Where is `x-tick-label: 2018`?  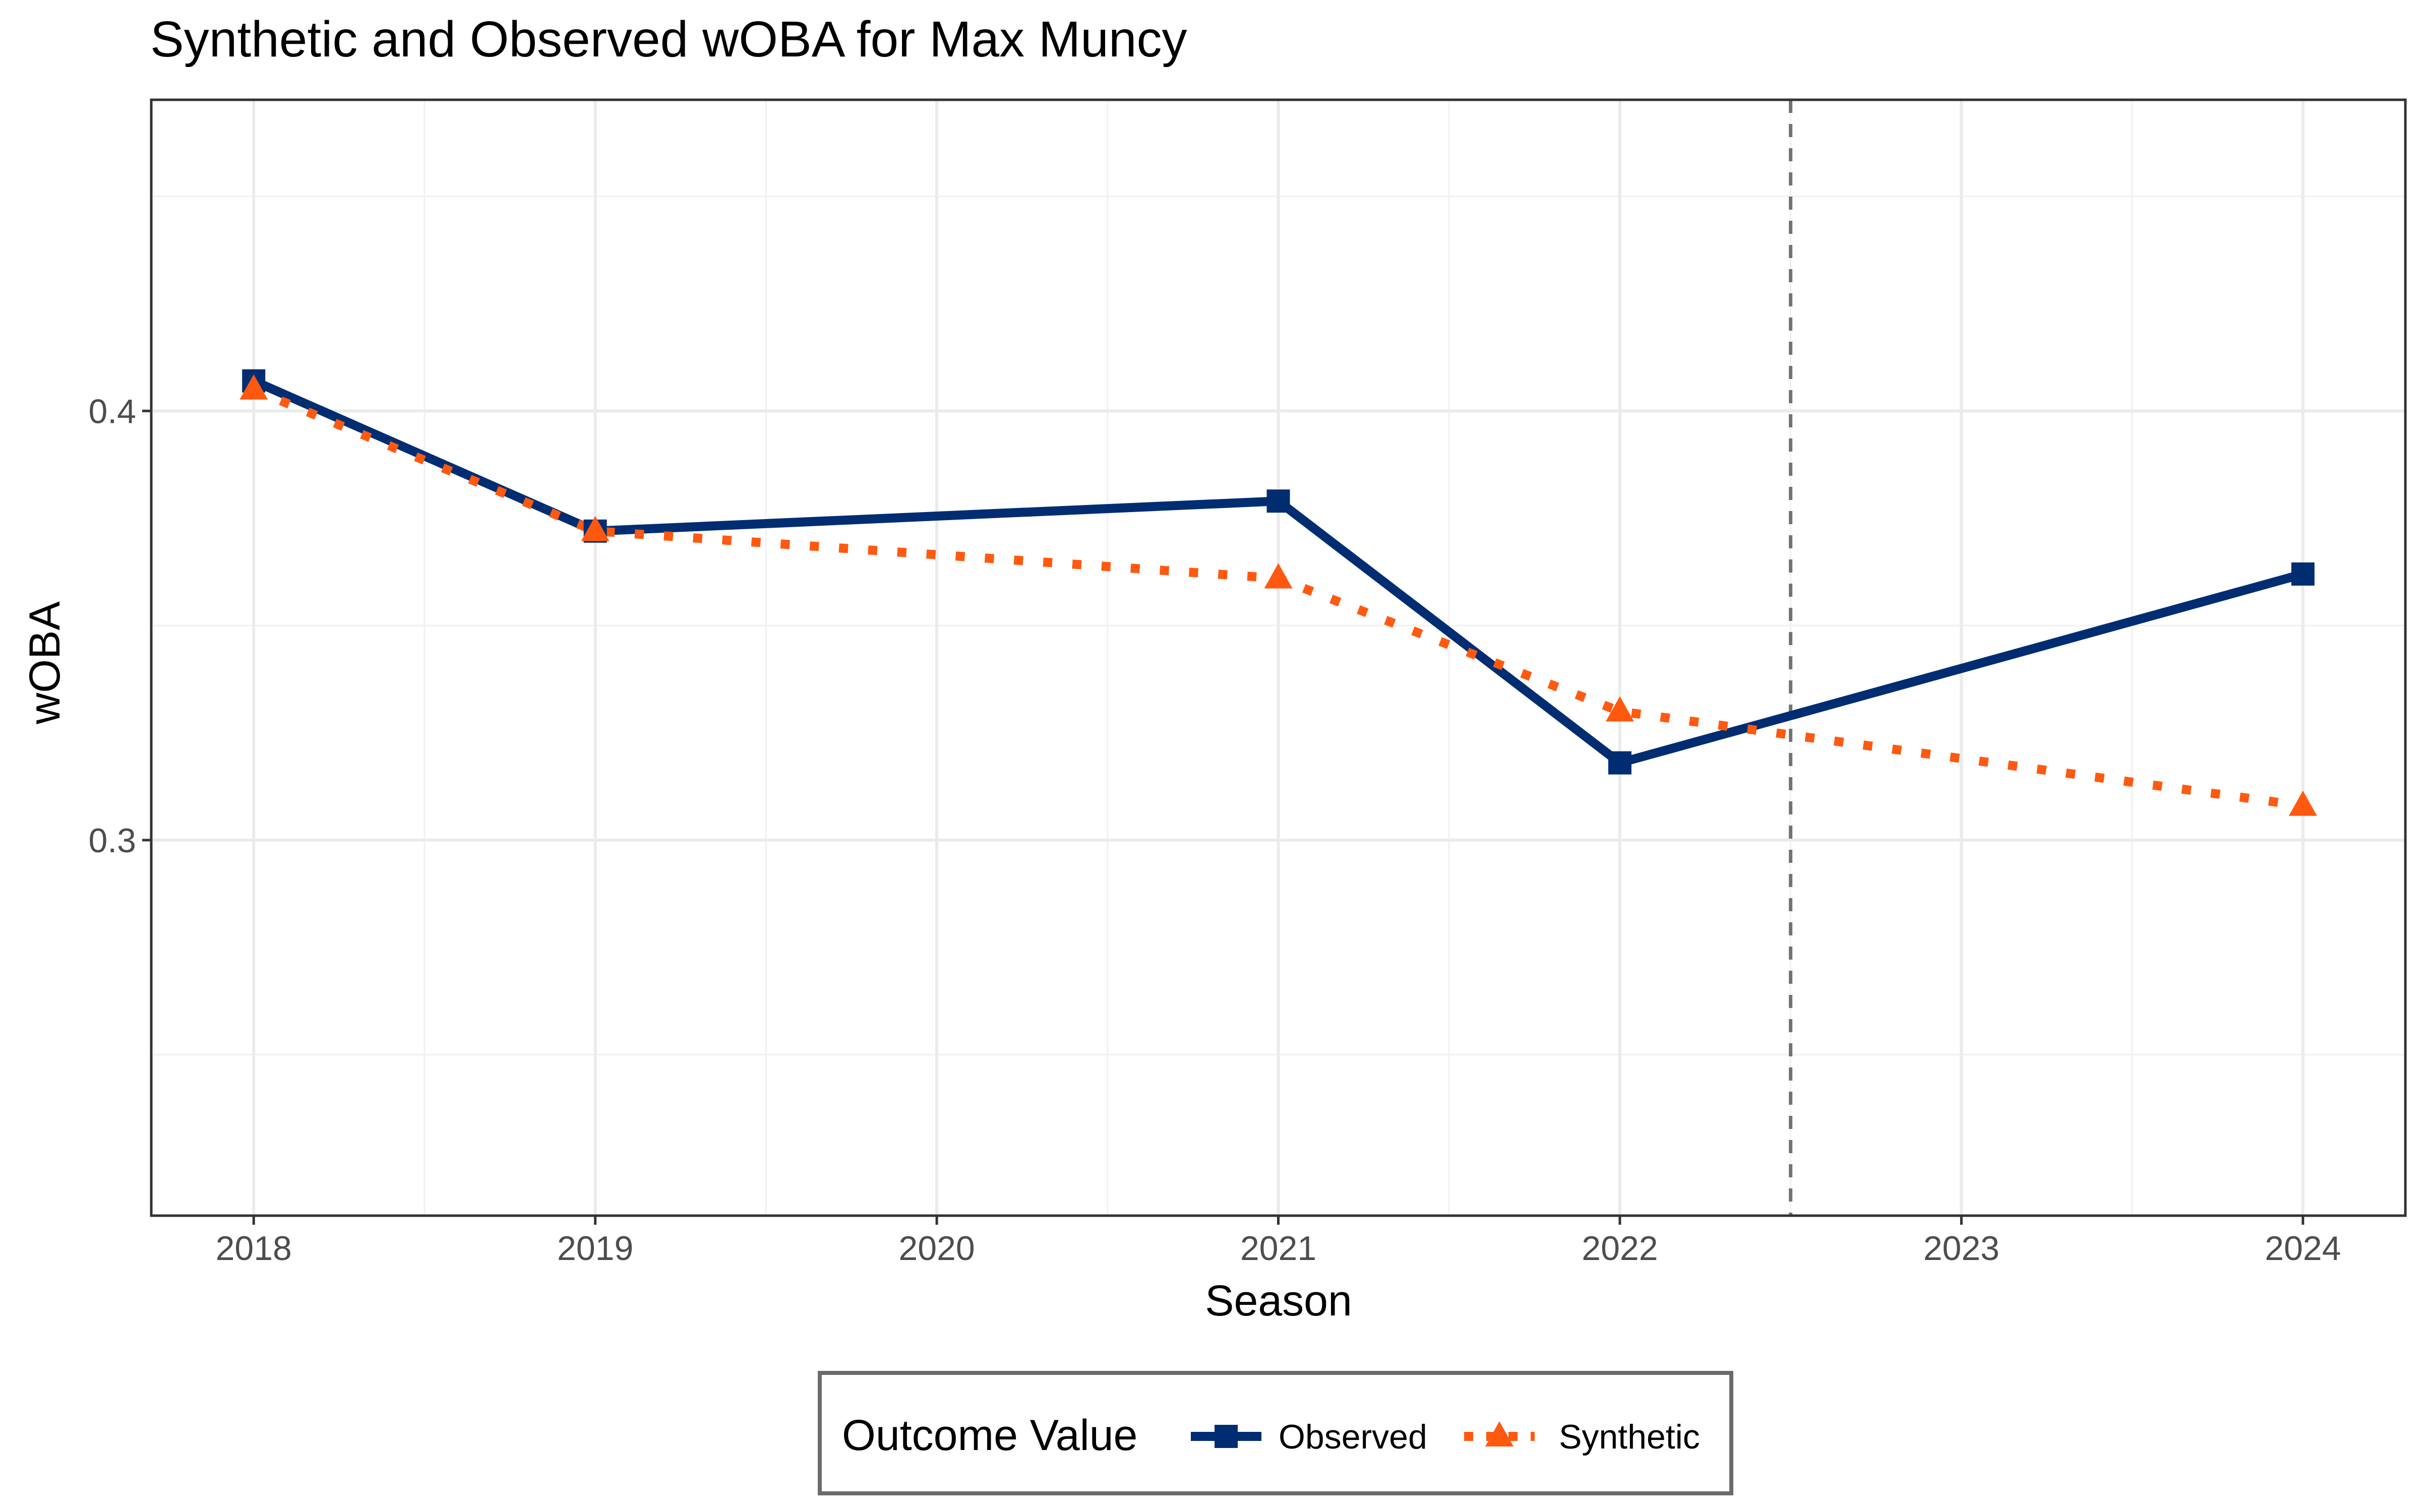 x-tick-label: 2018 is located at coordinates (254, 1248).